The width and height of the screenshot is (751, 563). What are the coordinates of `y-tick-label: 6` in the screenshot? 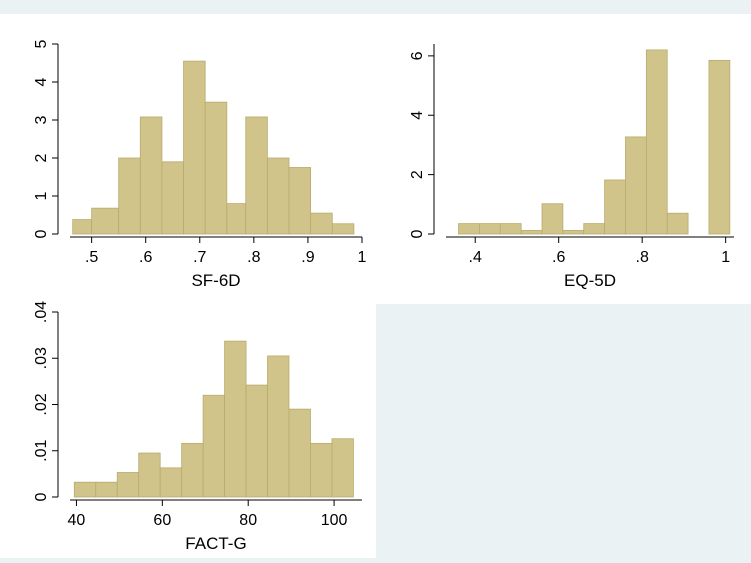 It's located at (417, 55).